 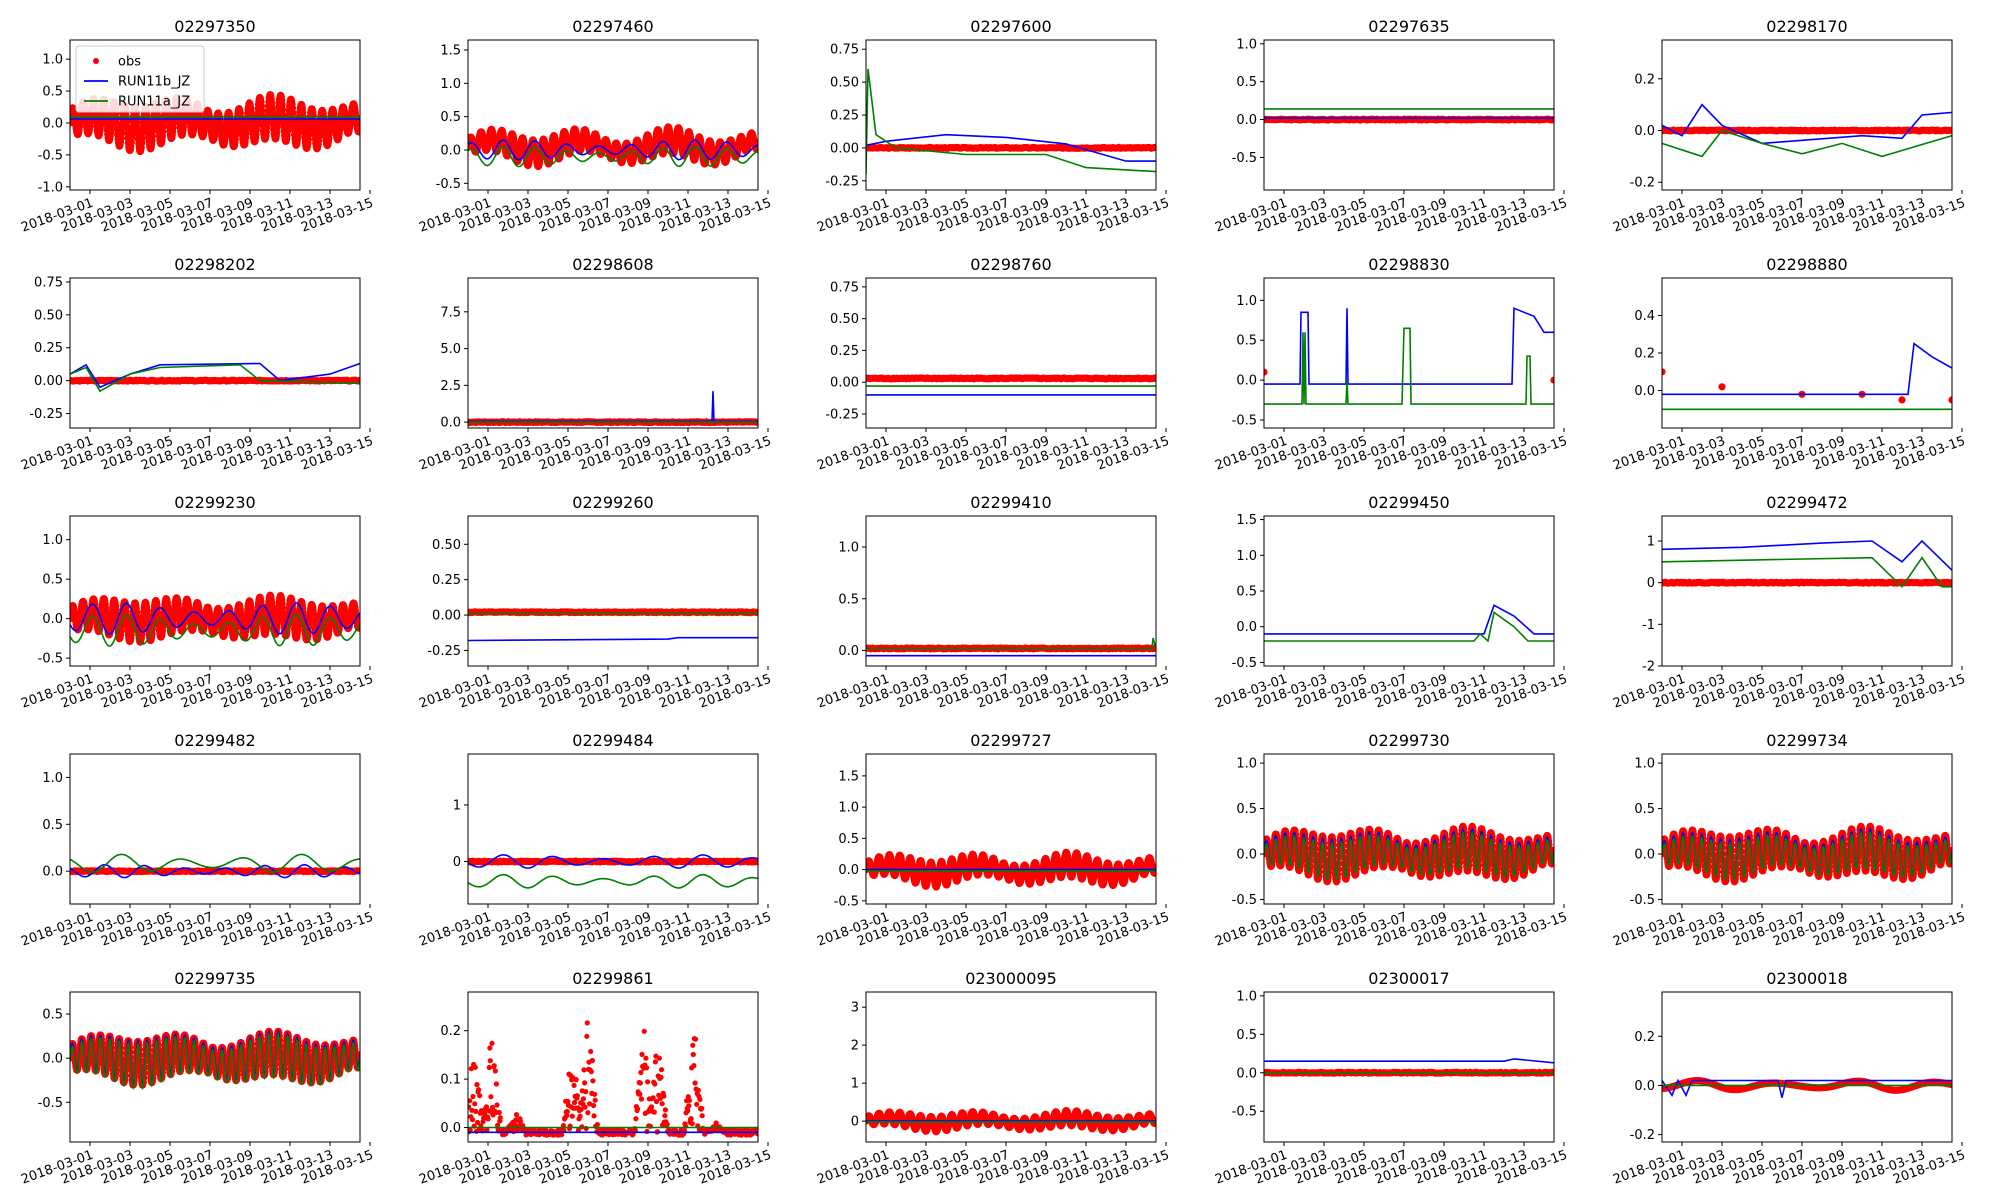 I want to click on y-tick-label: -1.0, so click(x=50, y=187).